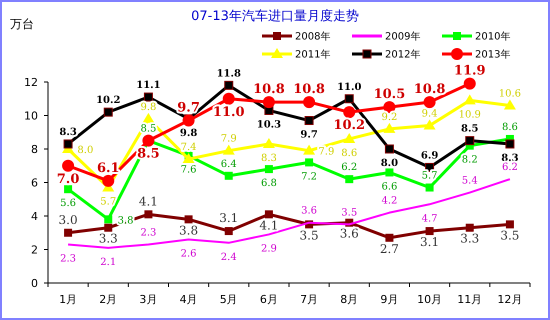 This screenshot has height=320, width=550. What do you see at coordinates (389, 117) in the screenshot?
I see `data-label: 9.2` at bounding box center [389, 117].